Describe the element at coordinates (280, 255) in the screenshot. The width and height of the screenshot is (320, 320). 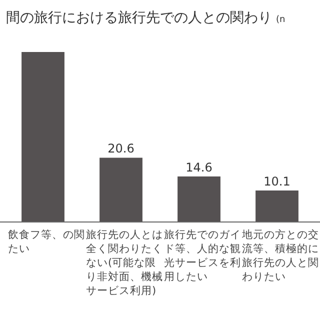
I see `x-tick-label: 地元の方との交流等、積極的に旅行先の人と関わりたい` at that location.